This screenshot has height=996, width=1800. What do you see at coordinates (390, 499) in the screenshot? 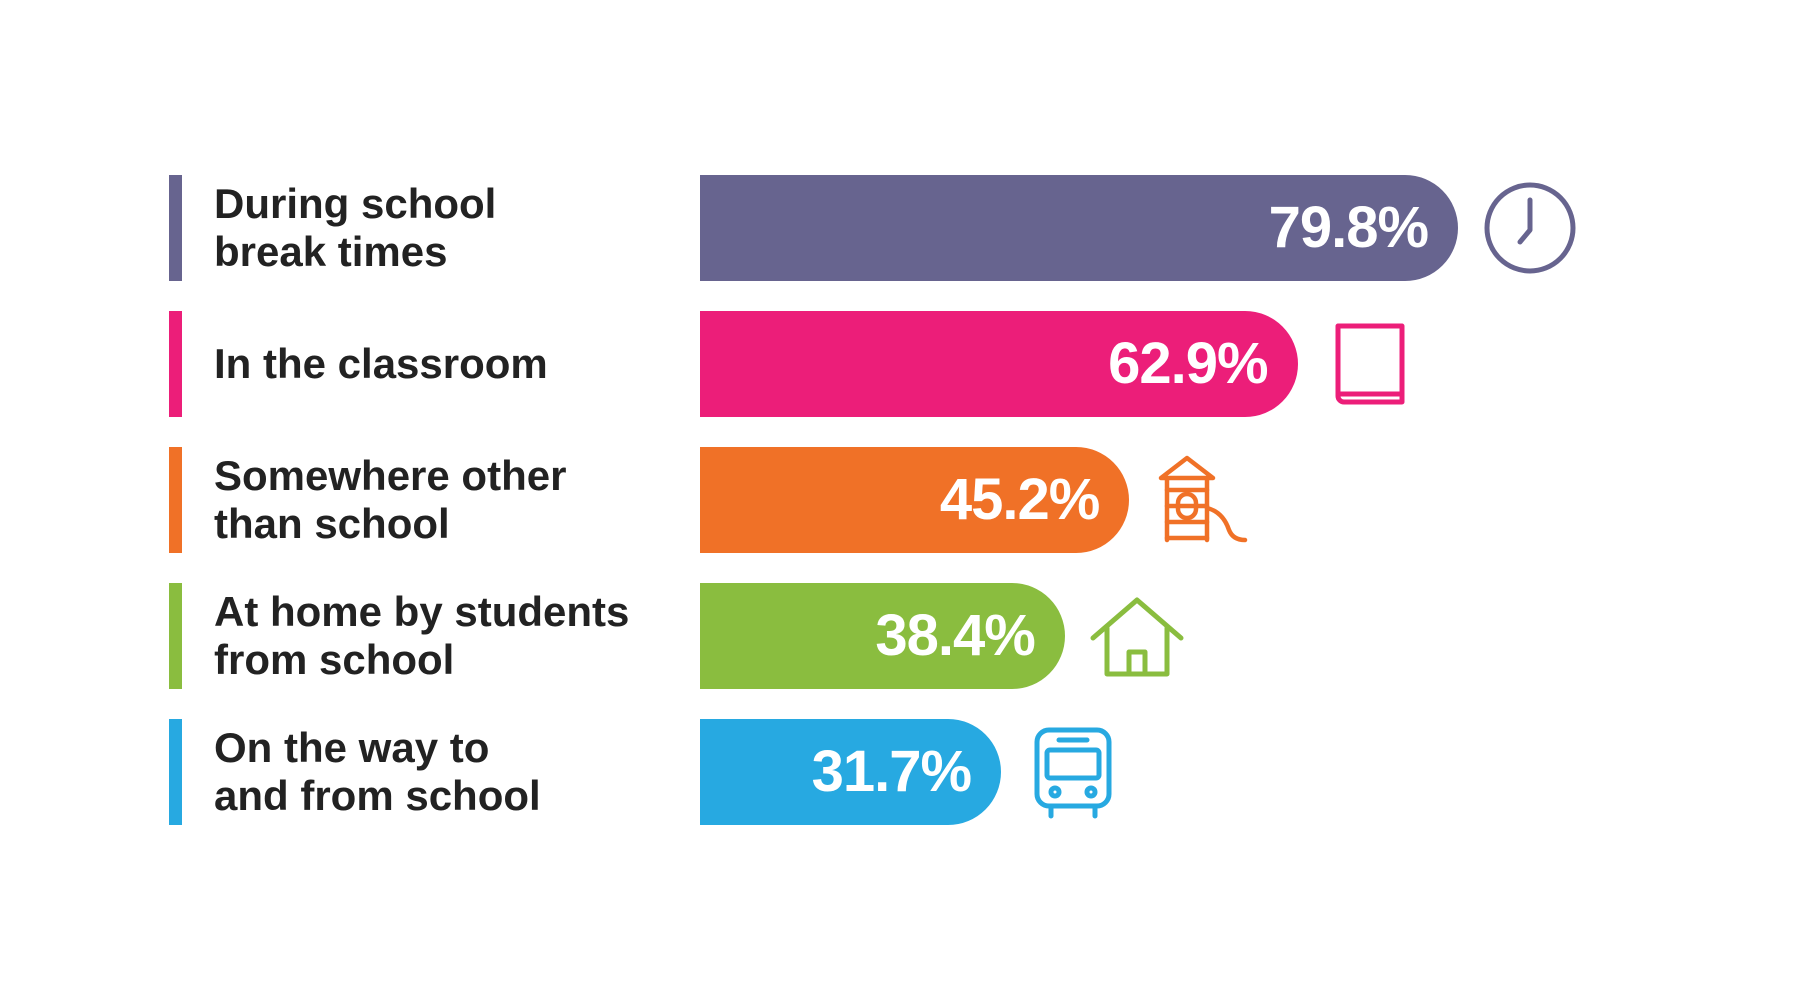
I see `category-label: Somewhere other than school` at bounding box center [390, 499].